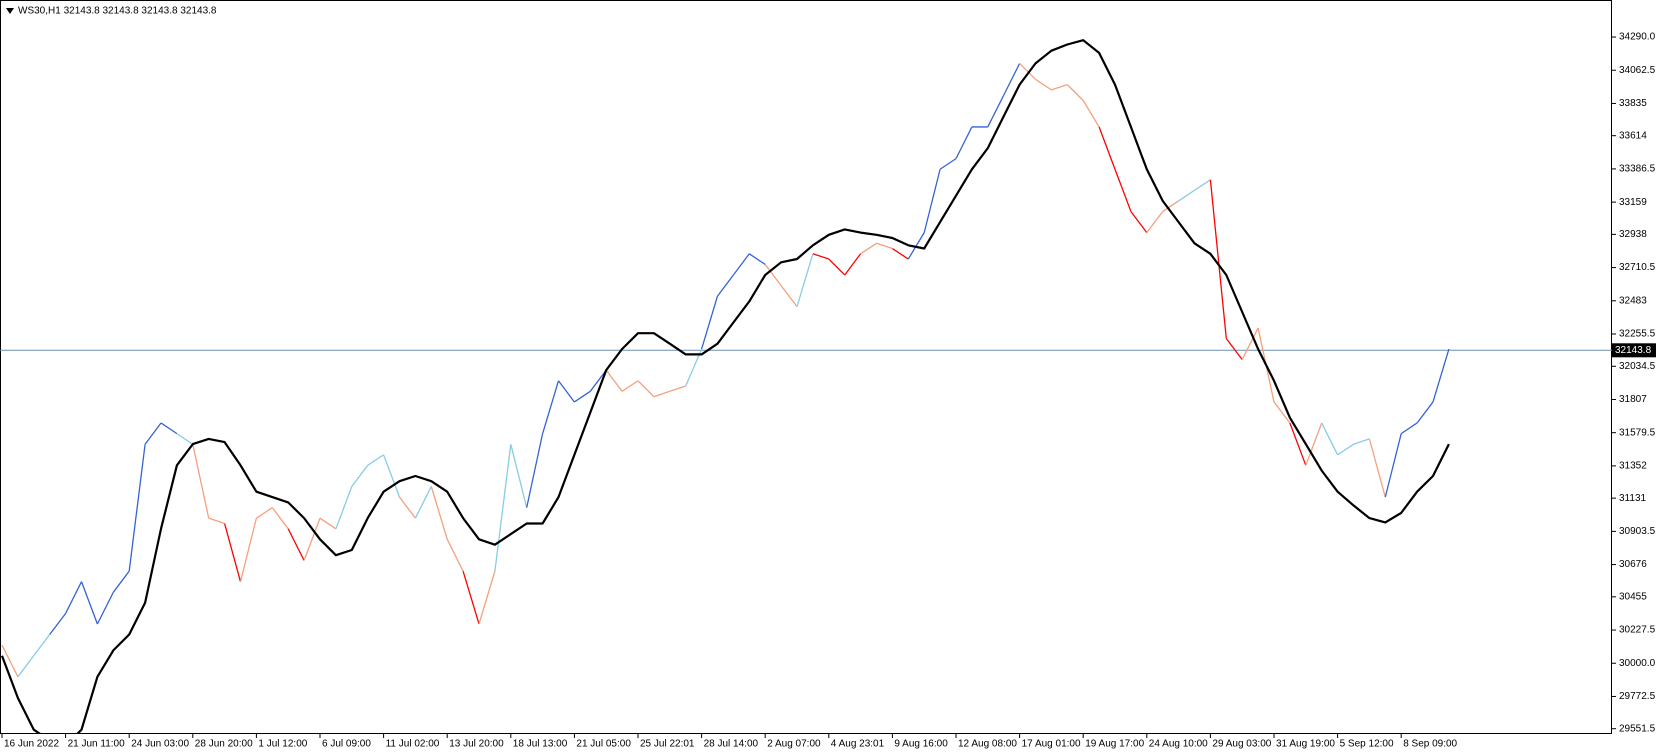 The image size is (1657, 753). Describe the element at coordinates (1633, 596) in the screenshot. I see `y-tick-label: 30455` at that location.